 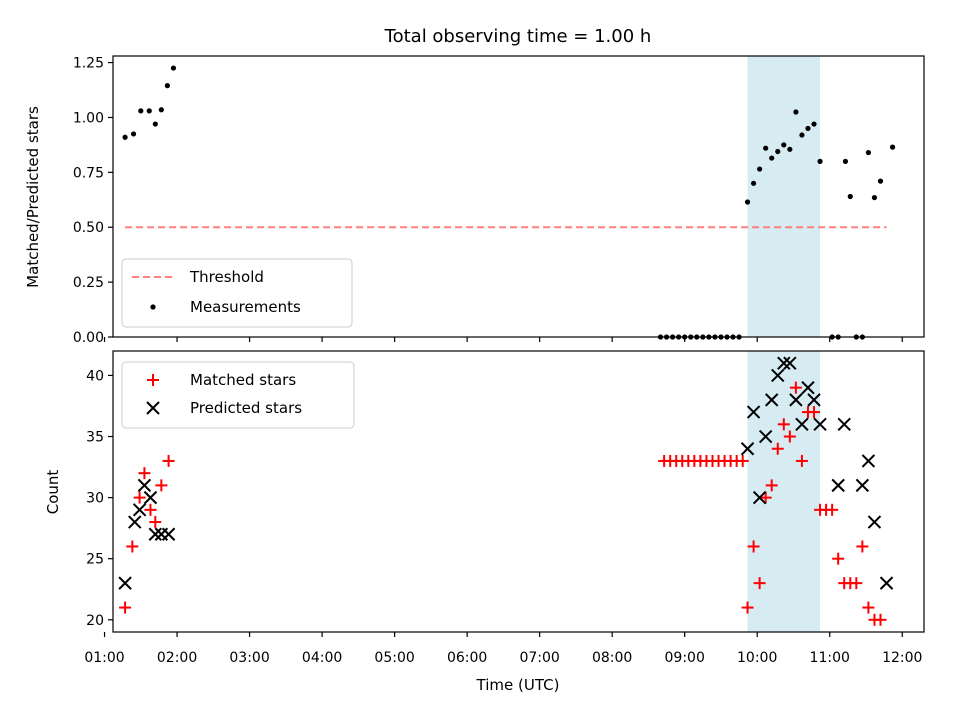 I want to click on bottom-y-tick-label: 35, so click(x=95, y=438).